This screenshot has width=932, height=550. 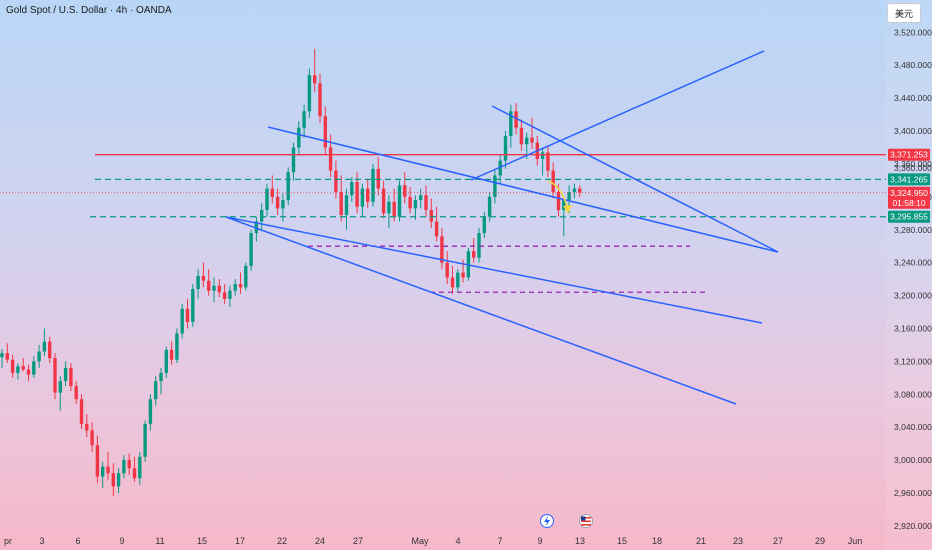 I want to click on x-tick-label: May, so click(x=420, y=541).